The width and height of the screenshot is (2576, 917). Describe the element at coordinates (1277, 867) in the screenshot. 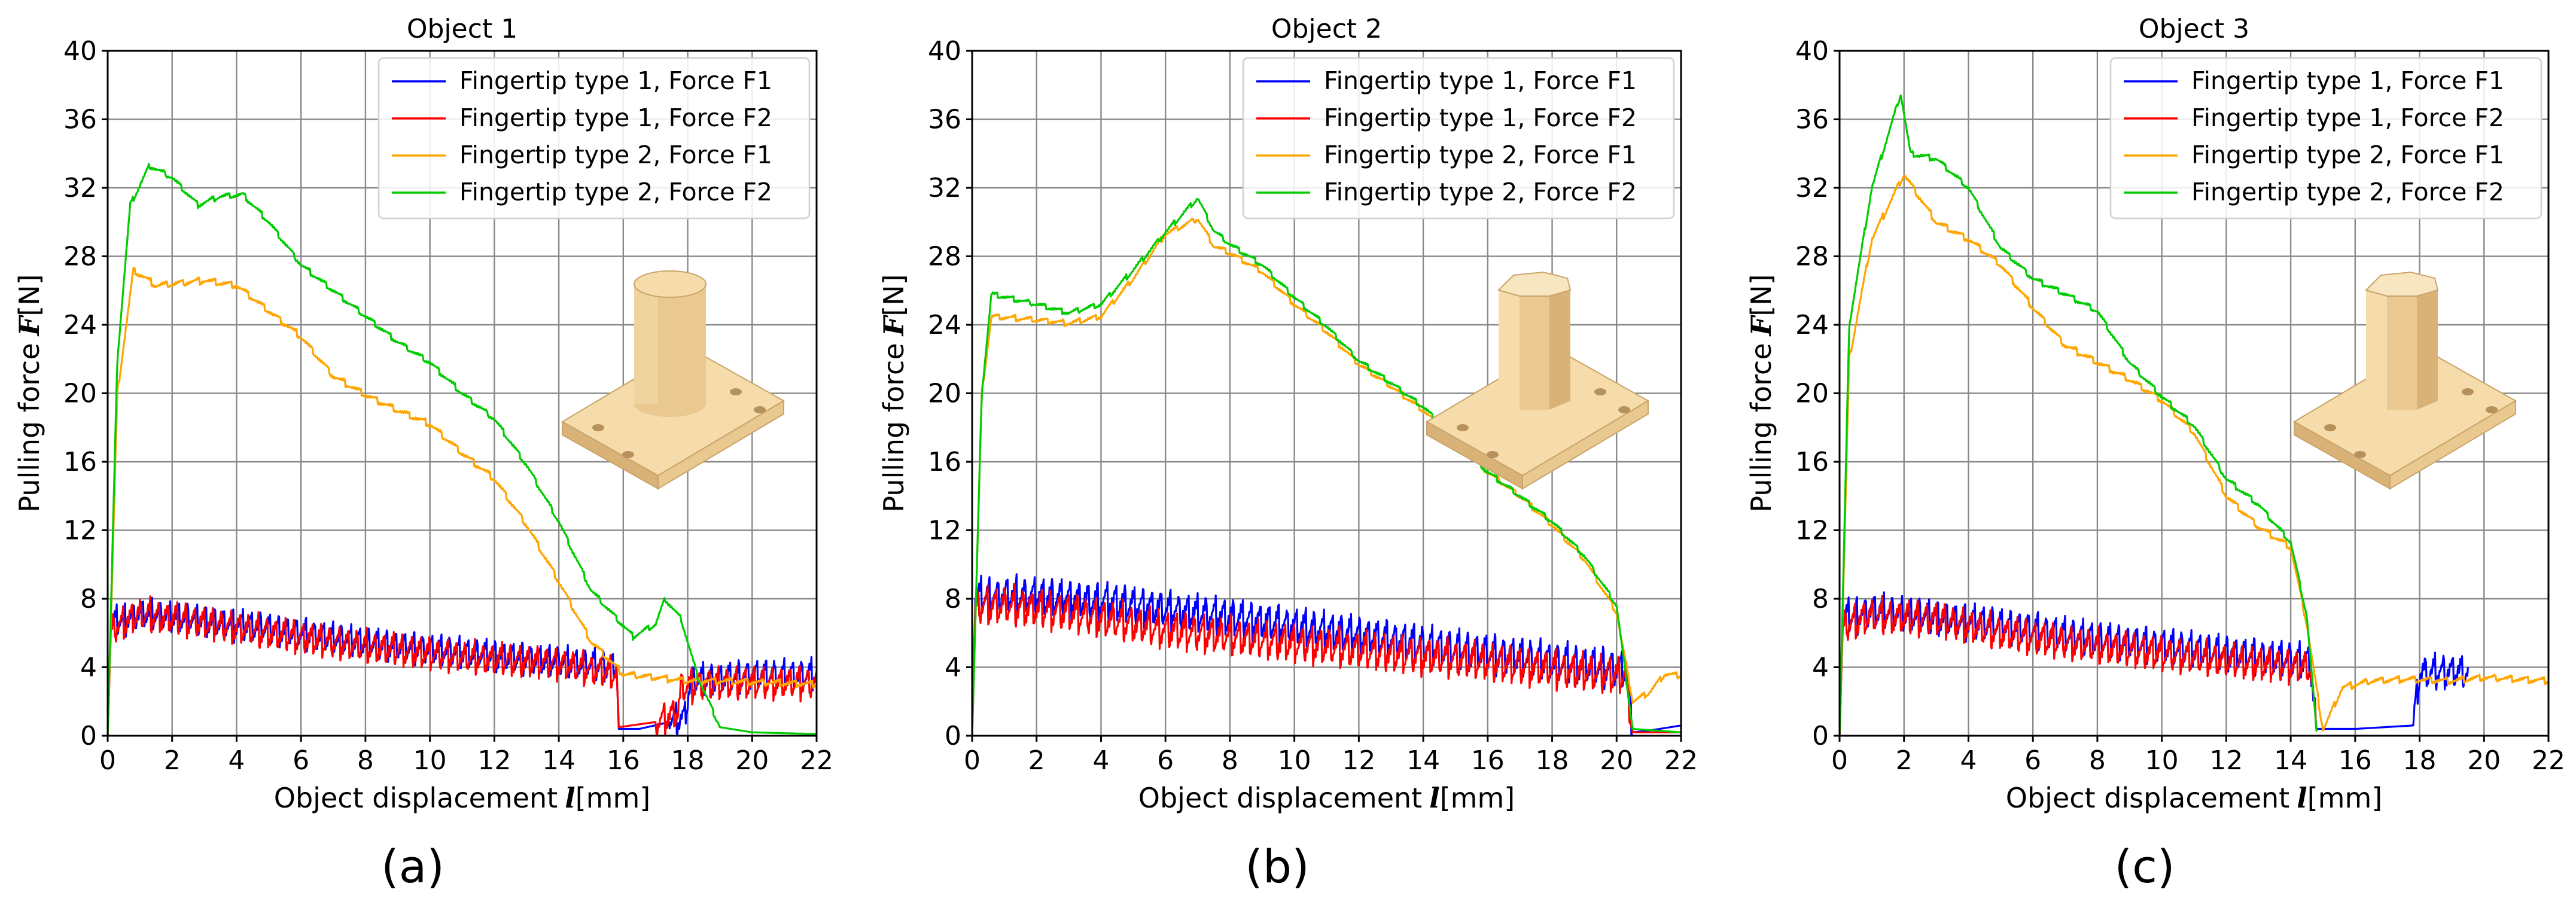

I see `panel-label: (b)` at that location.